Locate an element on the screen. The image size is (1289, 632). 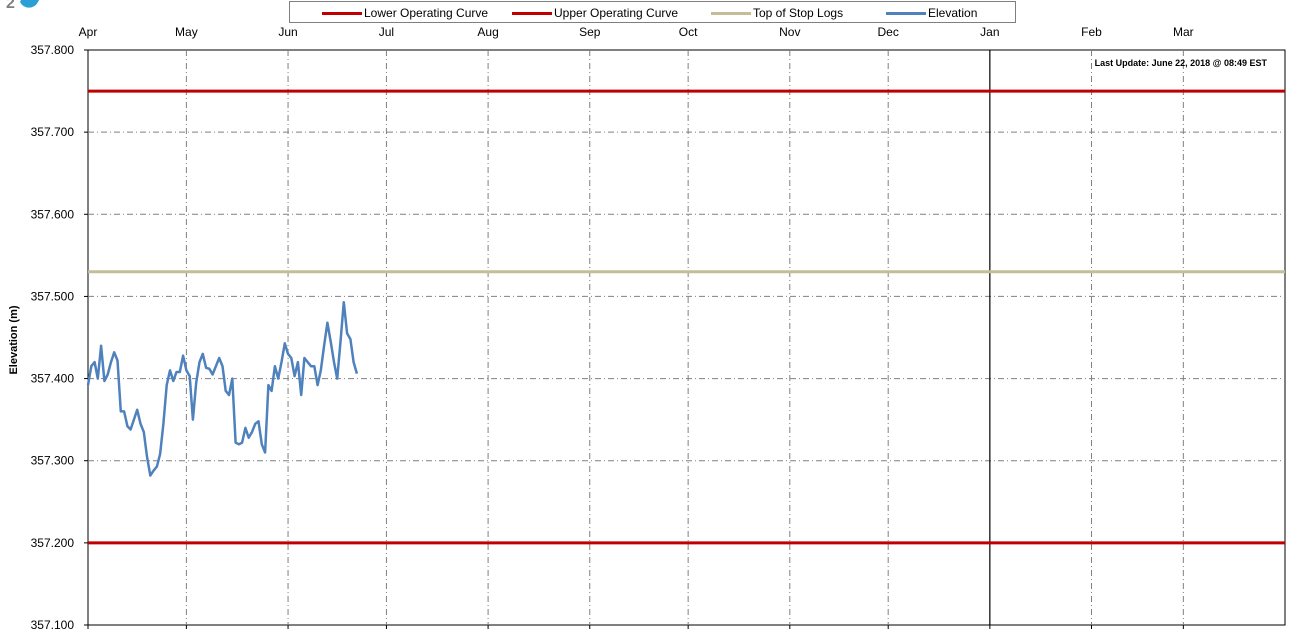
x-tick-label: Aug is located at coordinates (487, 32).